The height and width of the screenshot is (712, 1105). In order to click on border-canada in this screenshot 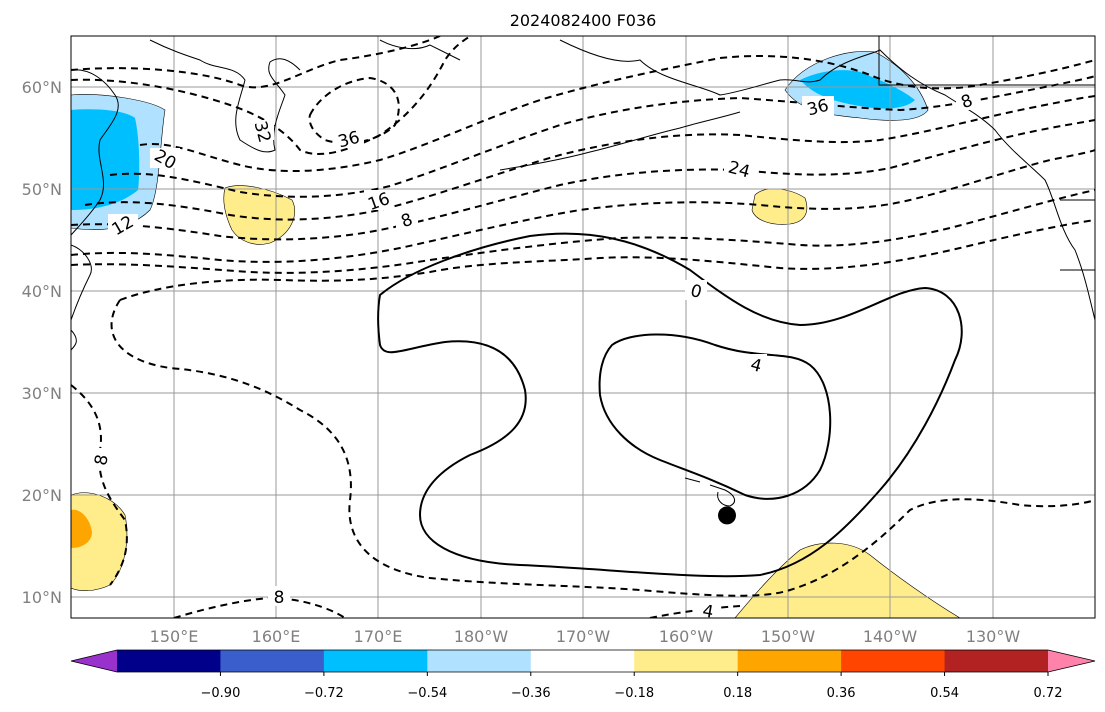, I will do `click(986, 61)`.